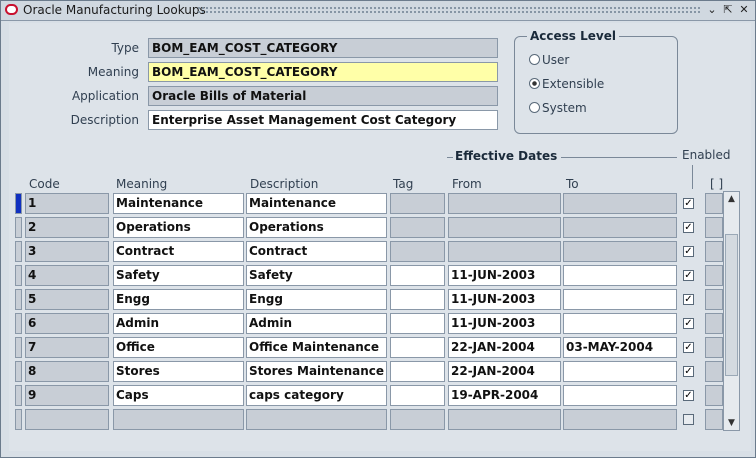  I want to click on maximize-icon: ⇱, so click(728, 9).